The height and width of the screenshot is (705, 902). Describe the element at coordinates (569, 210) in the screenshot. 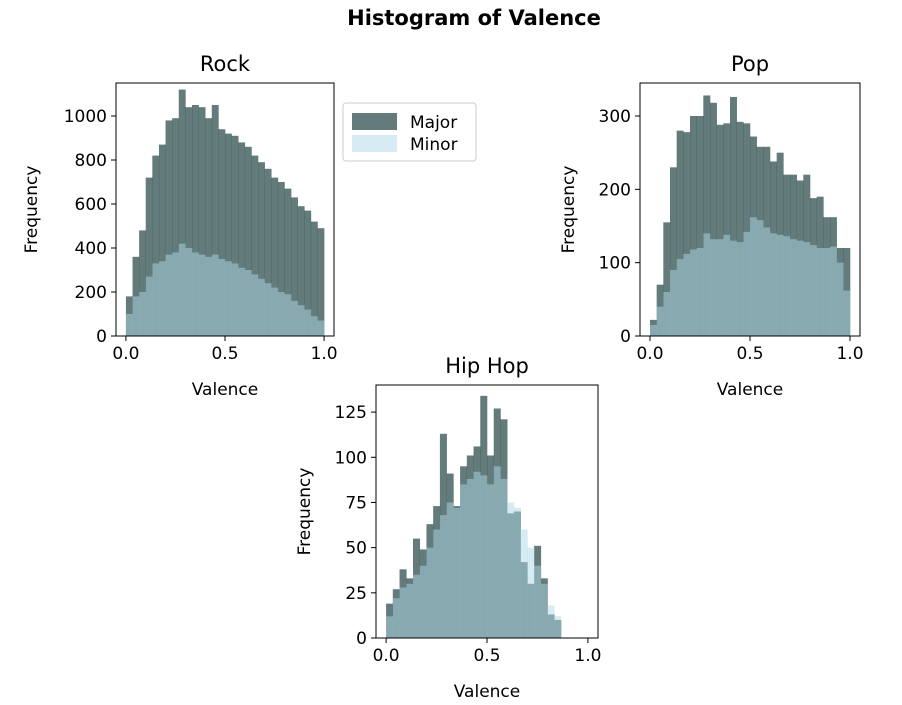

I see `pop-yaxis-label: Frequency` at that location.